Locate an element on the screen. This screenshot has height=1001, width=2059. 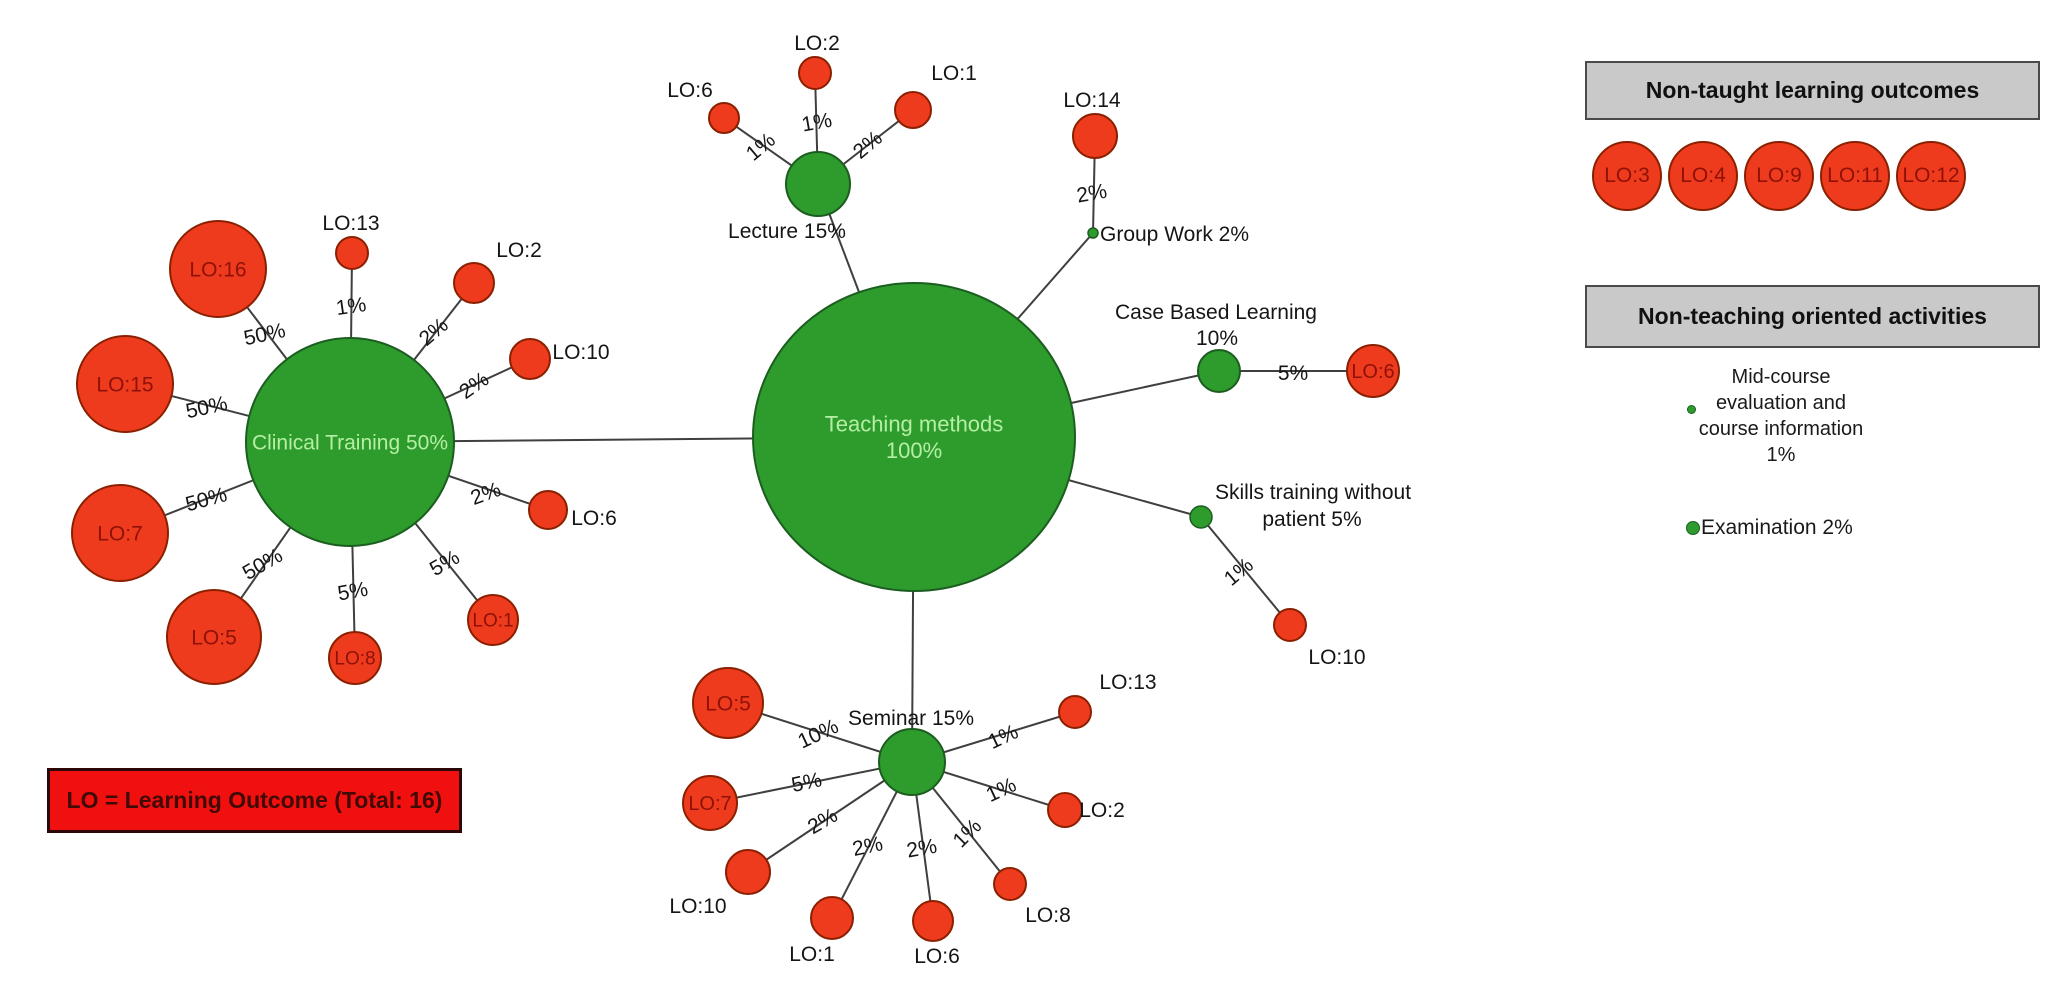
node-ct-lo8-circle is located at coordinates (355, 658).